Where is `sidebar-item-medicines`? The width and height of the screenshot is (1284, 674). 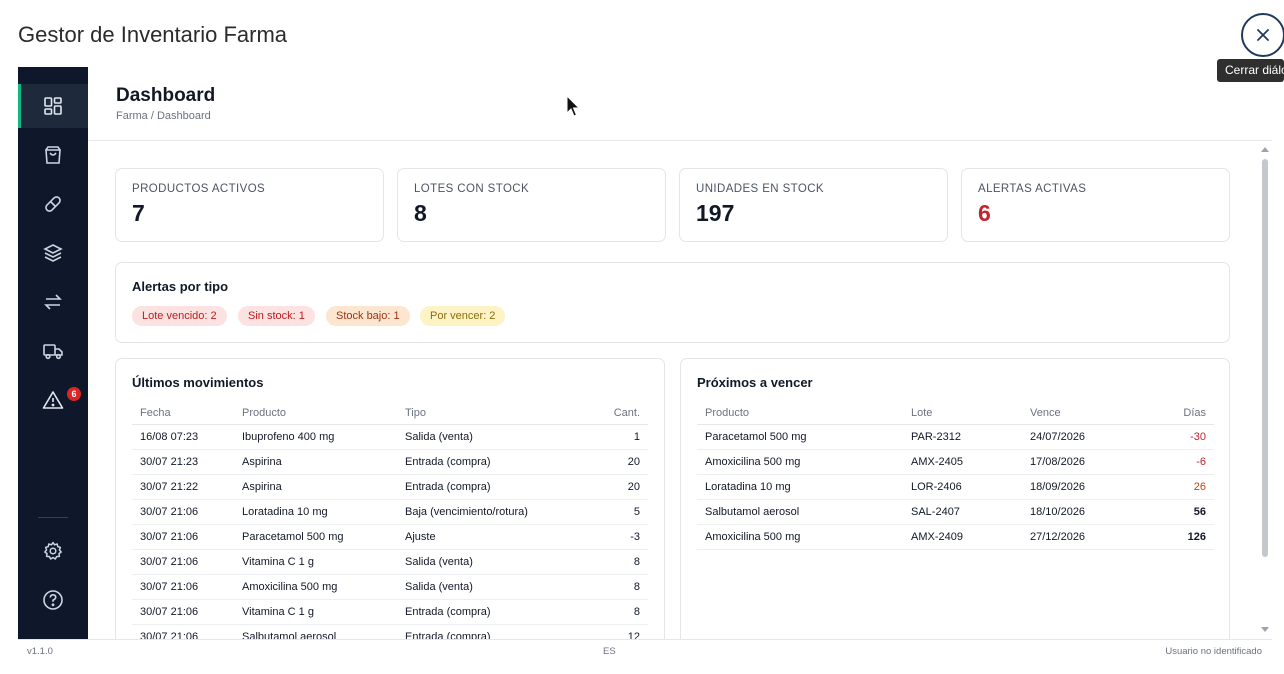
sidebar-item-medicines is located at coordinates (53, 204).